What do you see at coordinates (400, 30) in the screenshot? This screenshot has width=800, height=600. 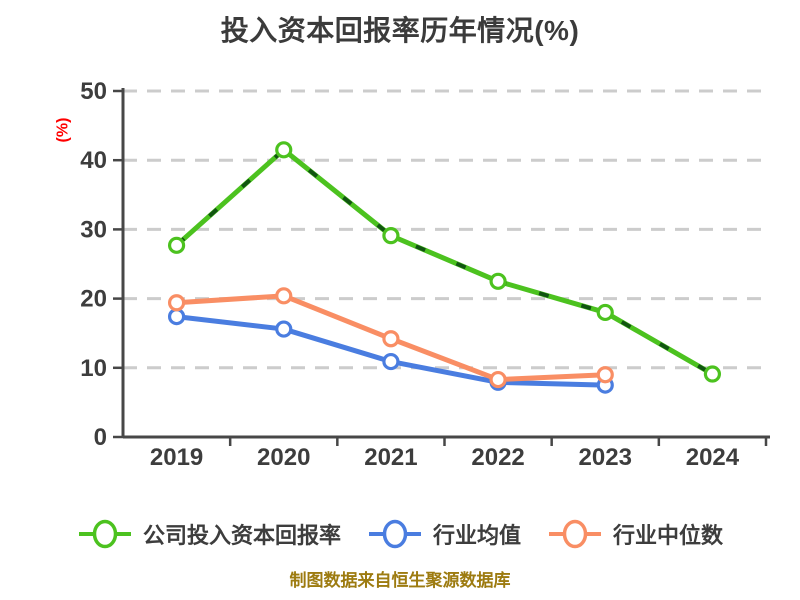 I see `chart-title: 投入资本回报率历年情况(%)` at bounding box center [400, 30].